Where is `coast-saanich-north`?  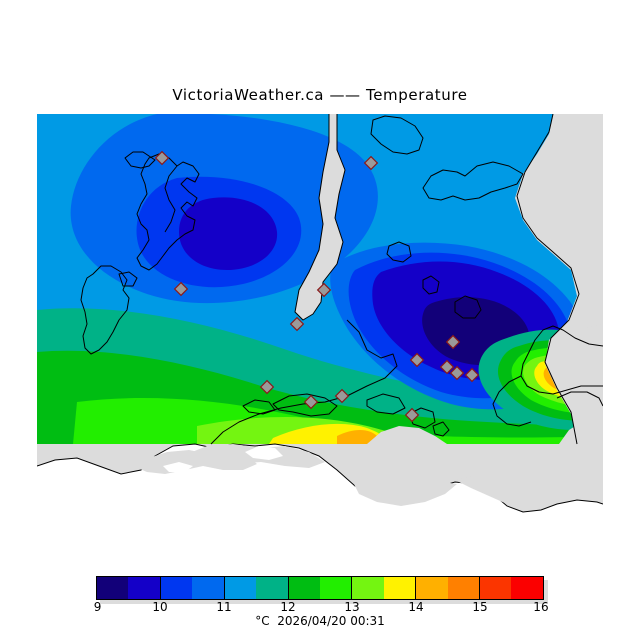
coast-saanich-north is located at coordinates (140, 160).